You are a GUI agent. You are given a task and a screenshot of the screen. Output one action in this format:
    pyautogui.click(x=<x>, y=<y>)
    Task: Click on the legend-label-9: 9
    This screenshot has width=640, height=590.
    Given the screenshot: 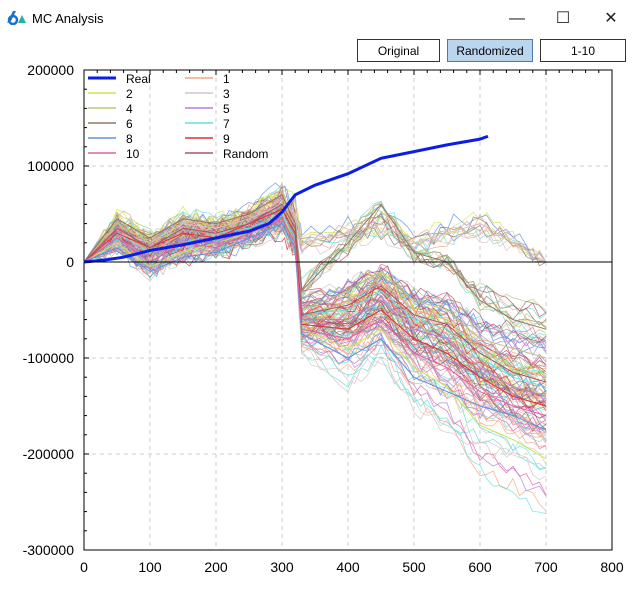 What is the action you would take?
    pyautogui.click(x=226, y=139)
    